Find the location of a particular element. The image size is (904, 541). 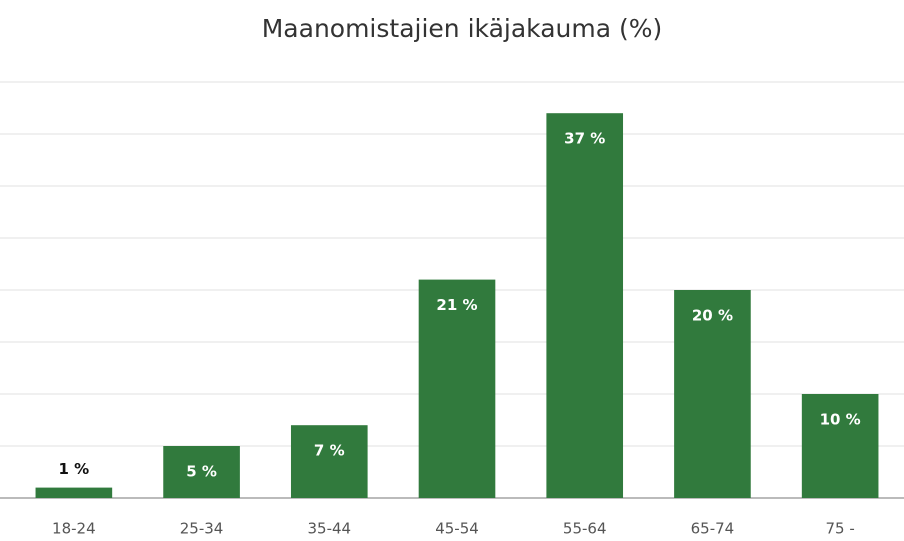

data-label: 1 % is located at coordinates (74, 469).